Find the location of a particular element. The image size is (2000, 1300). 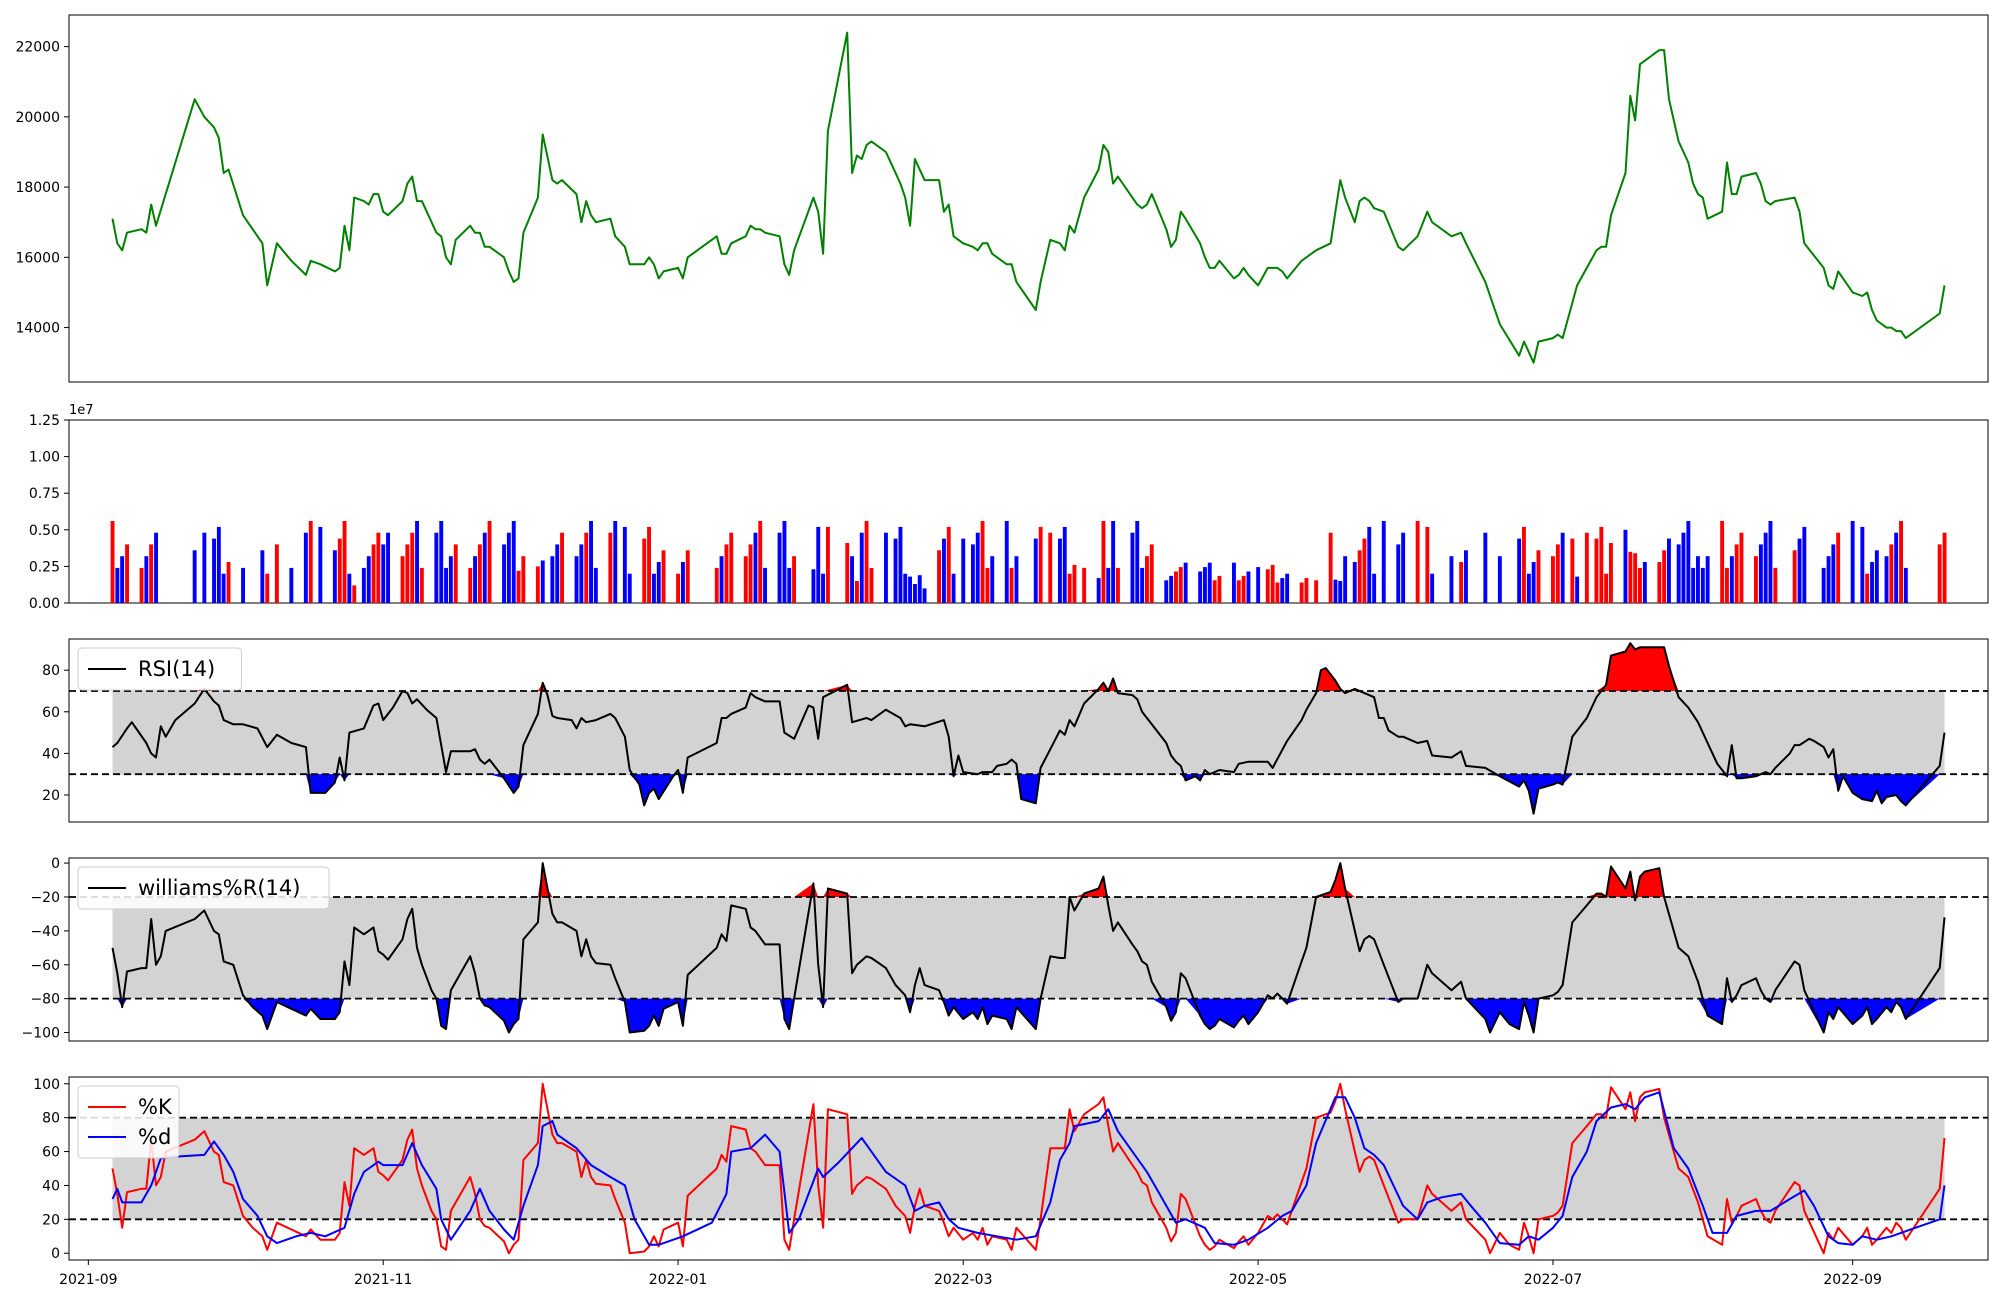

rsi-ytick-label: 80 is located at coordinates (51, 671).